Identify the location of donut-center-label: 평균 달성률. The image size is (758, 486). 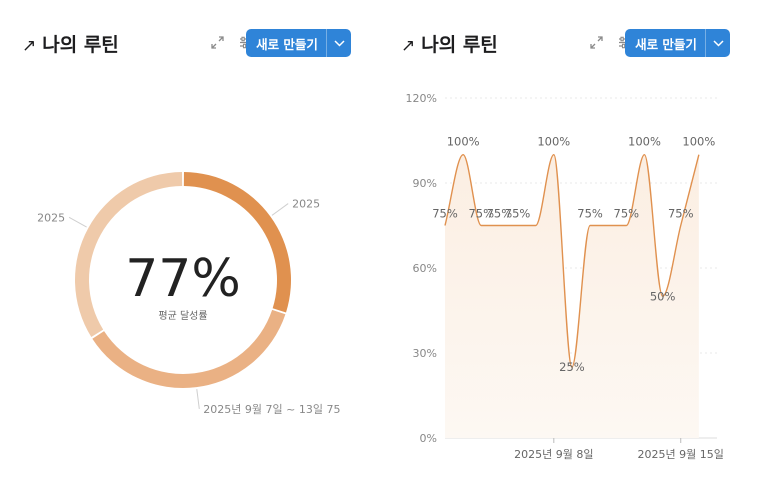
(182, 316).